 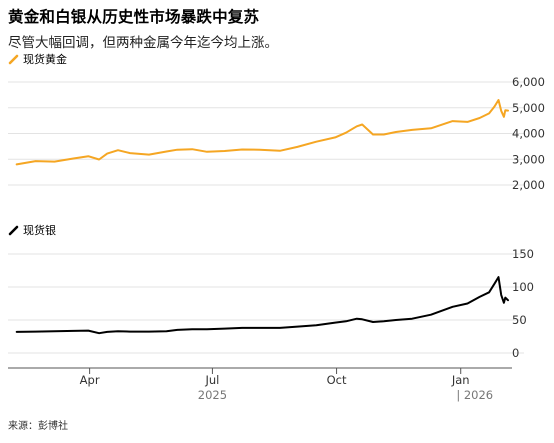 I want to click on y-tick-label-silver-3: 150, so click(x=523, y=254).